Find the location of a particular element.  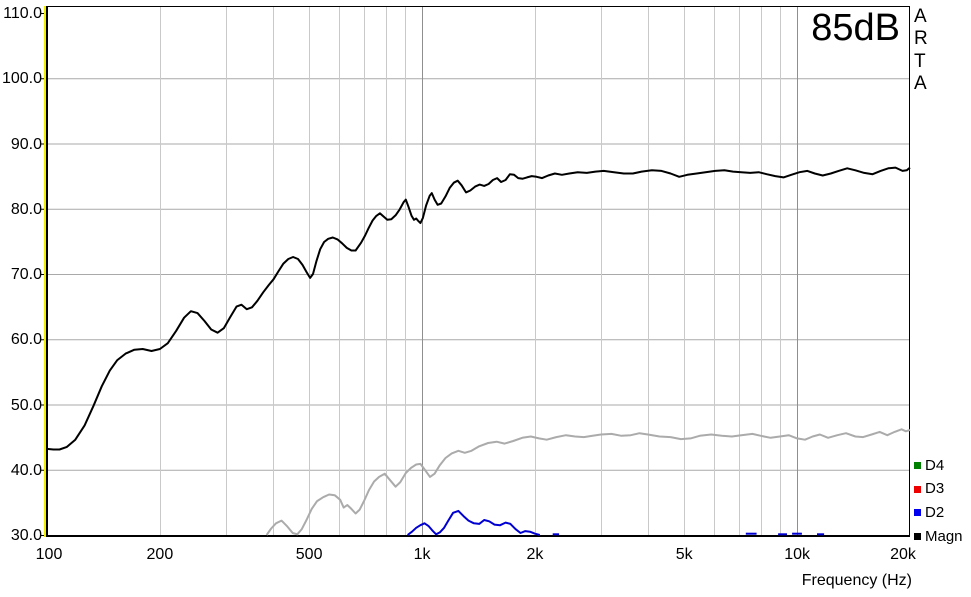

x-tick-label: 100 is located at coordinates (49, 554).